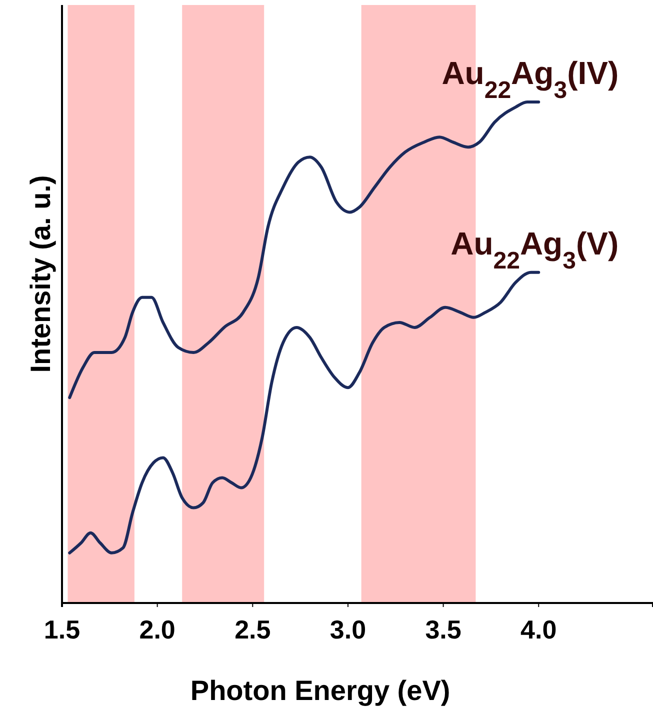  I want to click on x-tick-label: 3.0, so click(348, 629).